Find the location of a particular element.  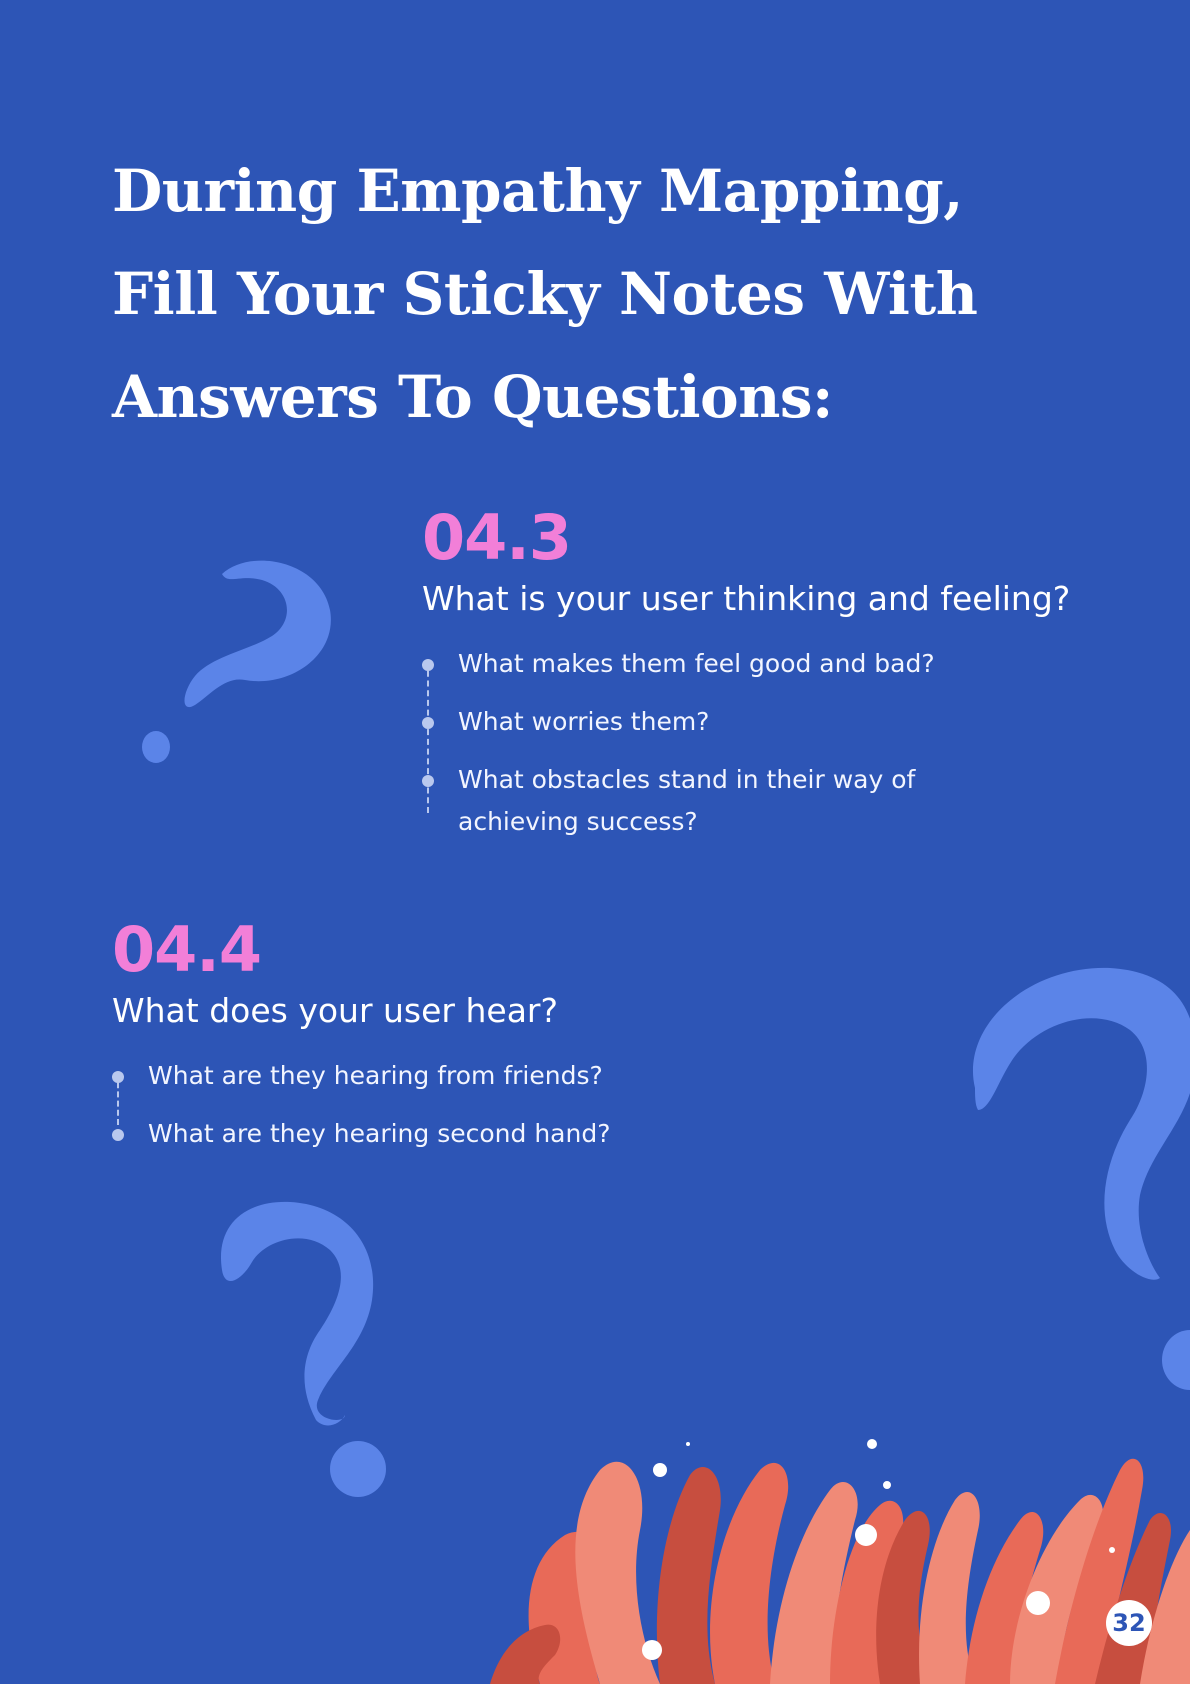

list-item-text: What are they hearing from friends? is located at coordinates (375, 1075).